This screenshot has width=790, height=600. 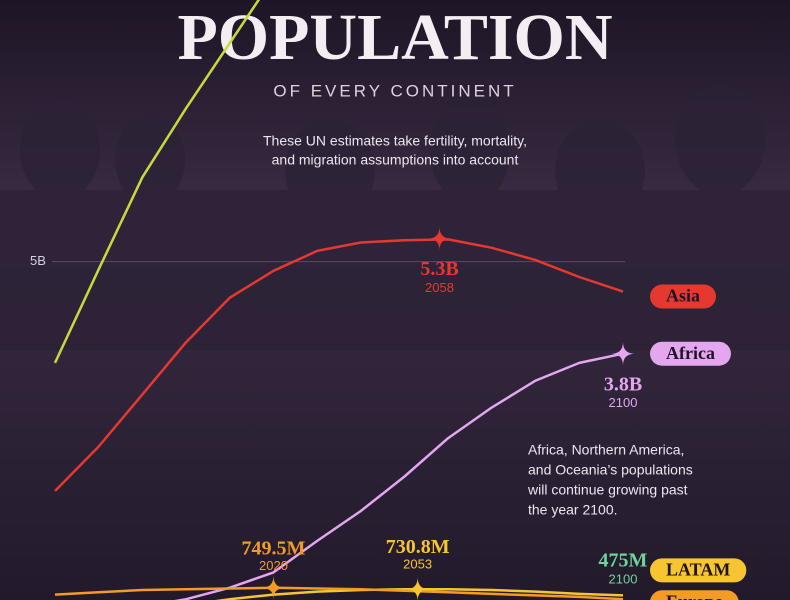 I want to click on peak-year-label: 2020, so click(x=273, y=565).